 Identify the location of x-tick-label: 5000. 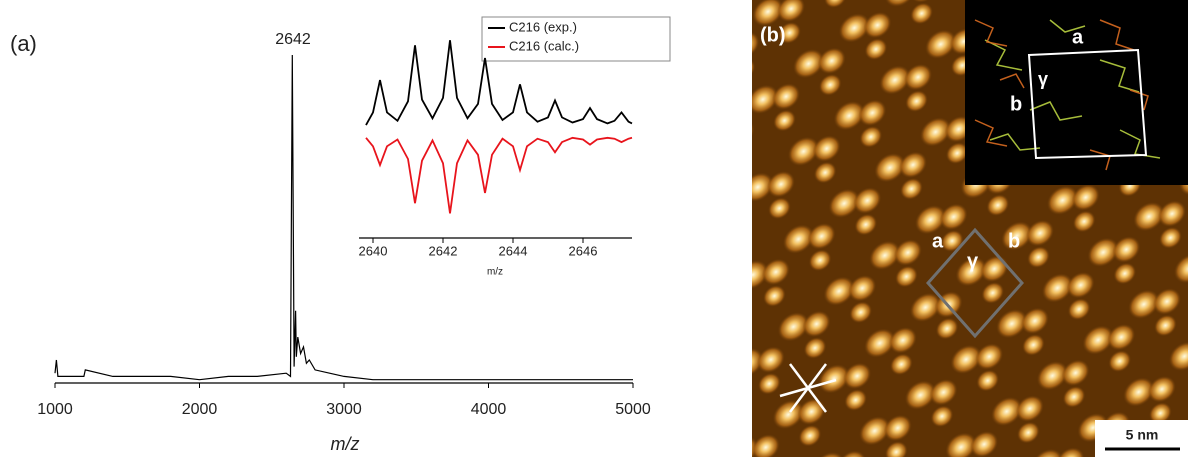
(633, 409).